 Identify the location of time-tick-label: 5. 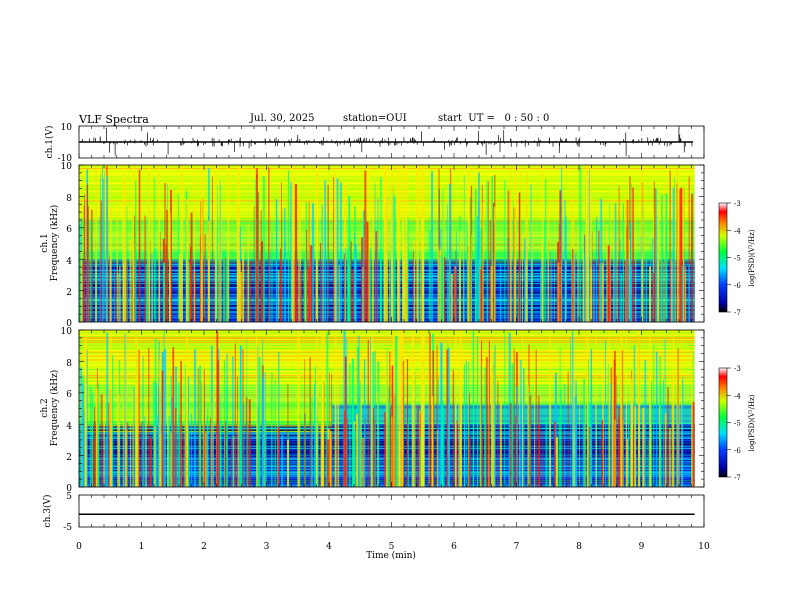
(392, 547).